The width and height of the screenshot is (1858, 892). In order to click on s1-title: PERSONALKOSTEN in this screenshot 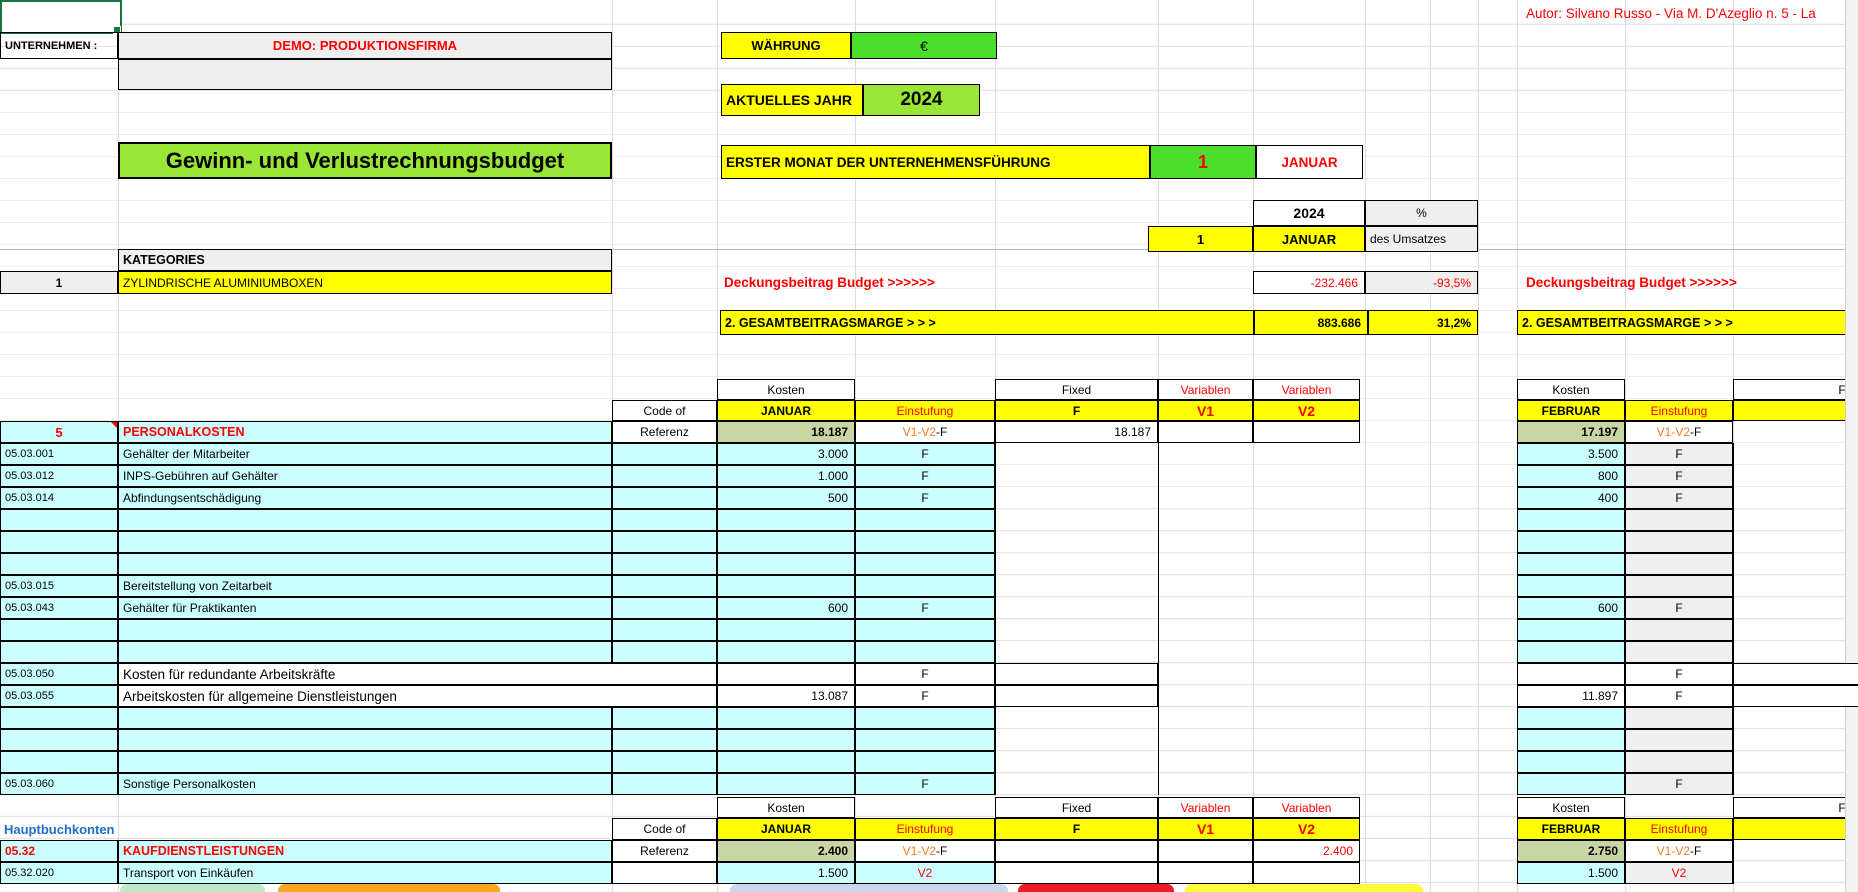, I will do `click(365, 432)`.